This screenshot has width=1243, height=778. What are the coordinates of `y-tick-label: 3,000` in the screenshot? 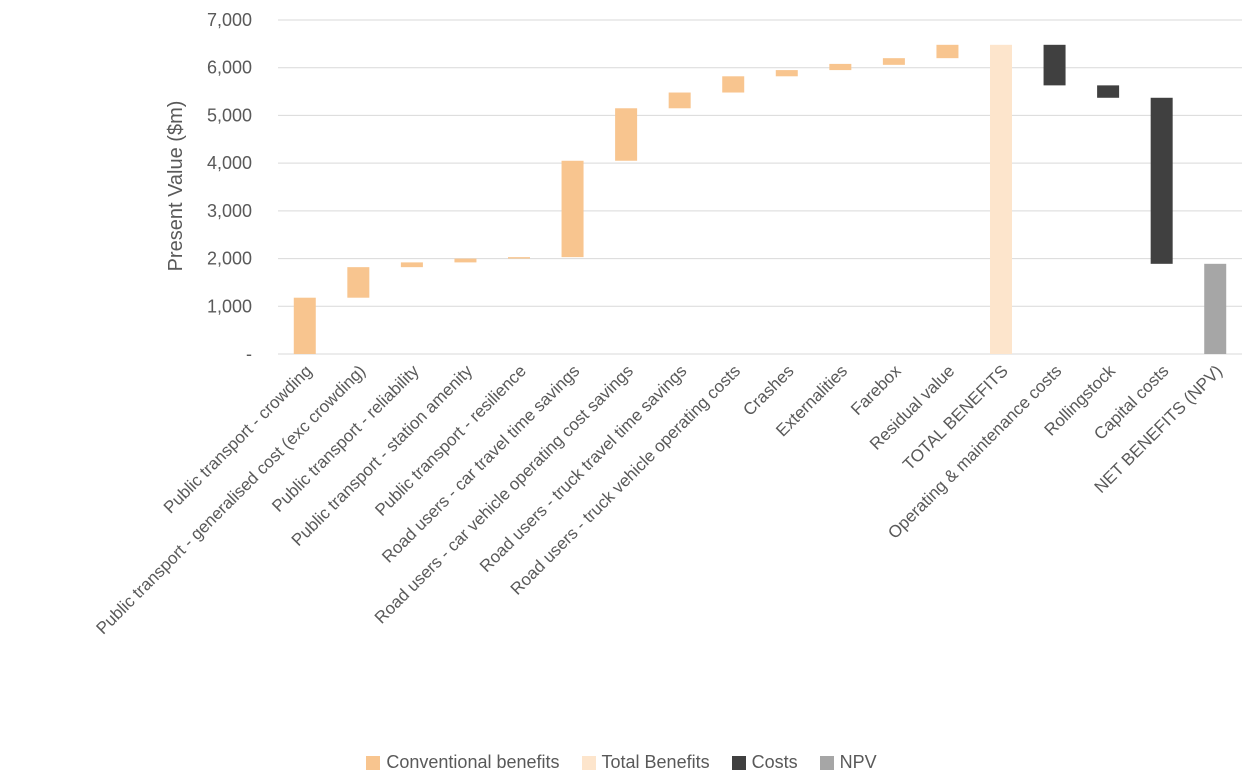 It's located at (229, 211).